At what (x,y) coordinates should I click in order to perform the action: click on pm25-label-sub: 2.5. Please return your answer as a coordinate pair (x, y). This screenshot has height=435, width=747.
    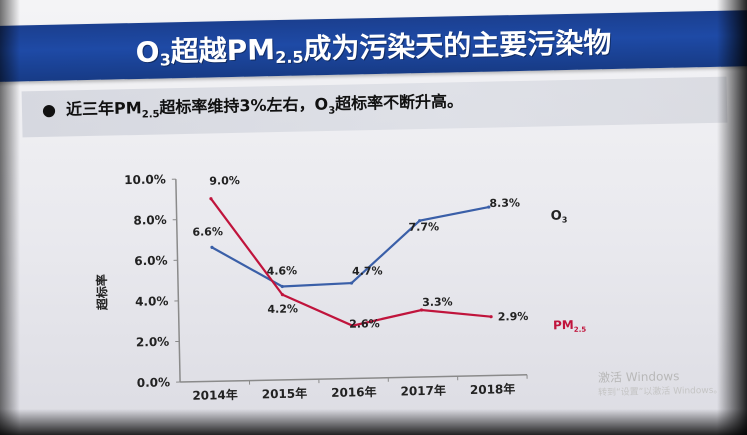
    Looking at the image, I should click on (580, 330).